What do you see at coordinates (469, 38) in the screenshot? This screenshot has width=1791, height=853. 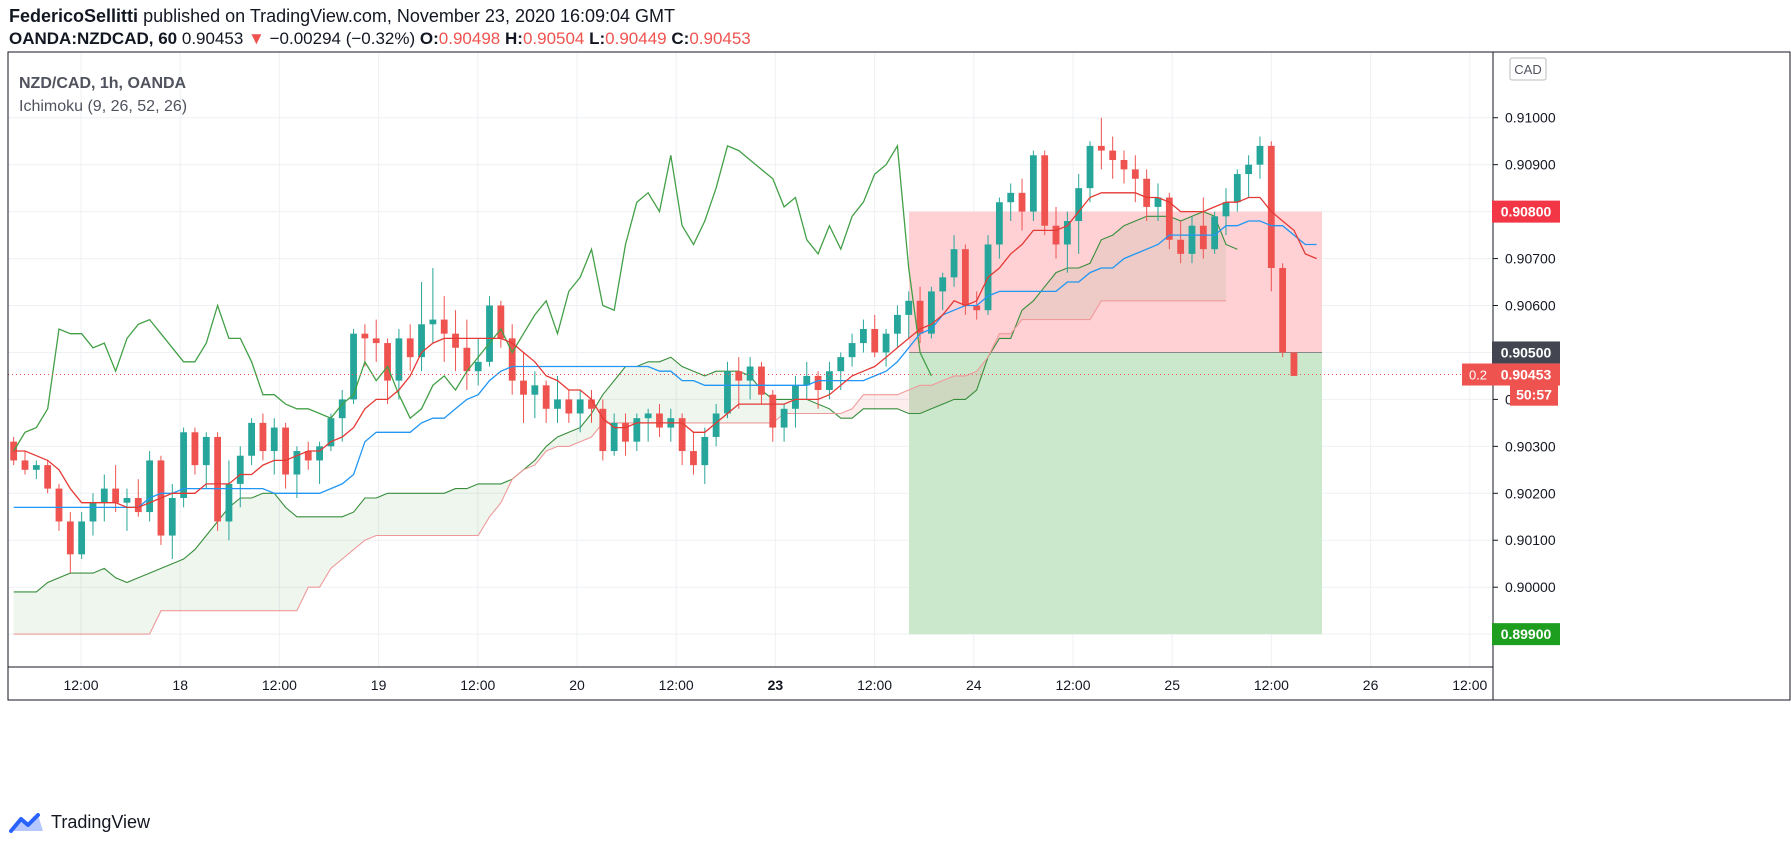 I see `open-value: 0.90498` at bounding box center [469, 38].